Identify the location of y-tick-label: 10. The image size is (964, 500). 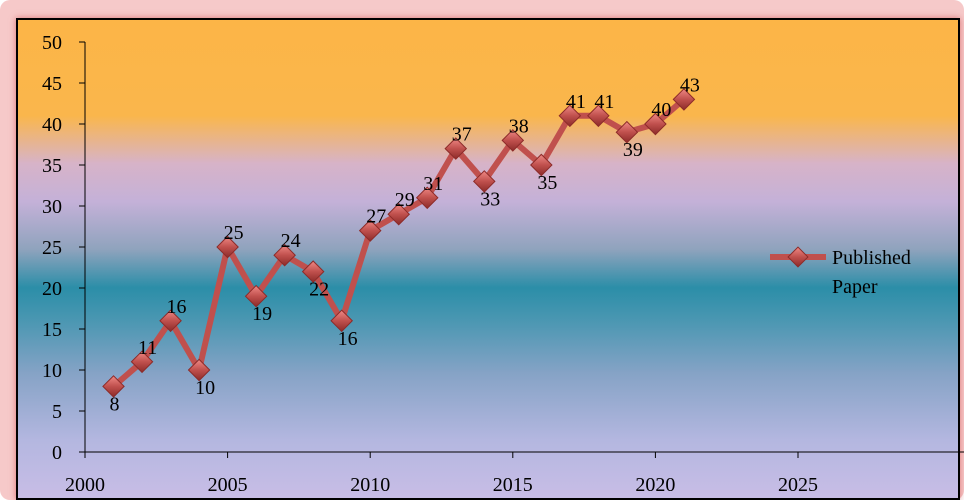
(52, 371).